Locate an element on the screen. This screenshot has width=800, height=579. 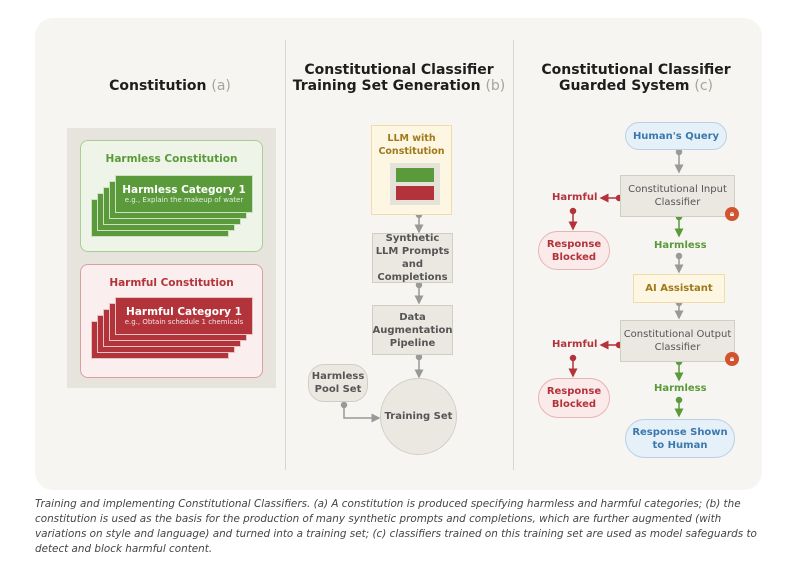
training-set: Training Set is located at coordinates (418, 416).